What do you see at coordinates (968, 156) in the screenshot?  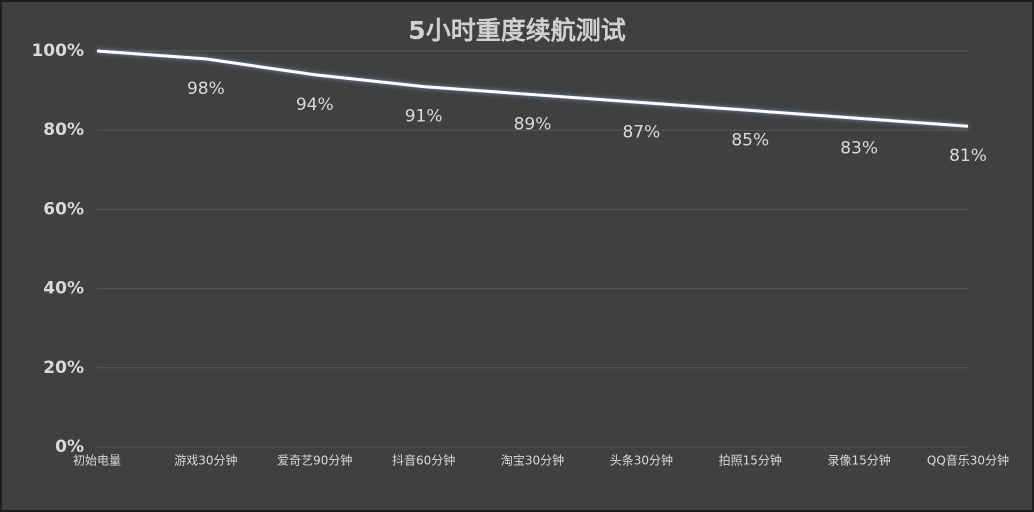 I see `data-label: 81%` at bounding box center [968, 156].